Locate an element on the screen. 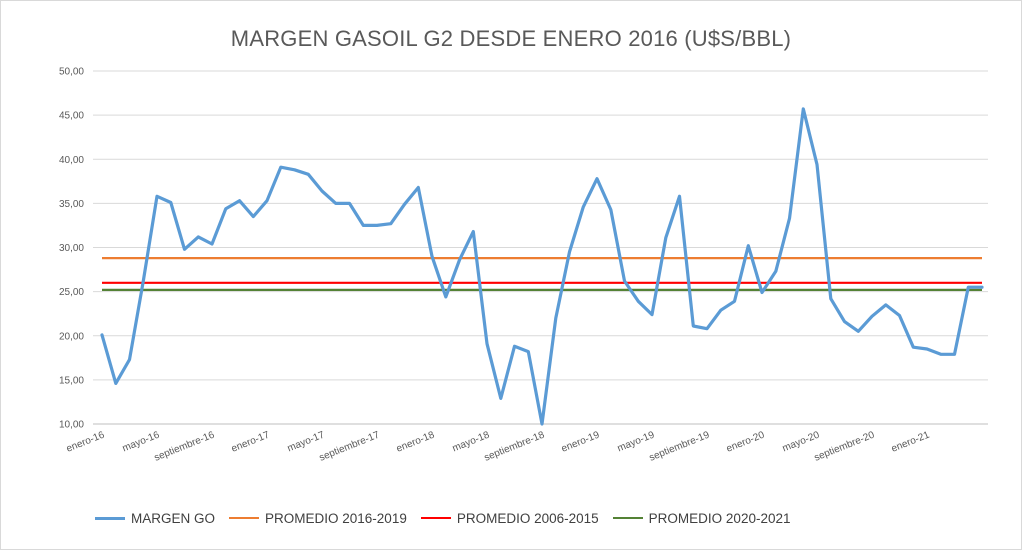 Image resolution: width=1022 pixels, height=550 pixels. legend-item-margen-go: MARGEN GO is located at coordinates (155, 518).